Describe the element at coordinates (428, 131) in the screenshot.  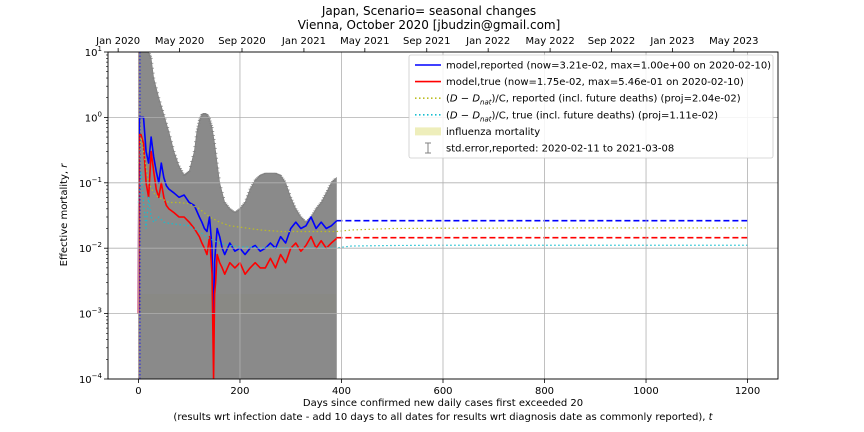
I see `legend-handle-patch` at that location.